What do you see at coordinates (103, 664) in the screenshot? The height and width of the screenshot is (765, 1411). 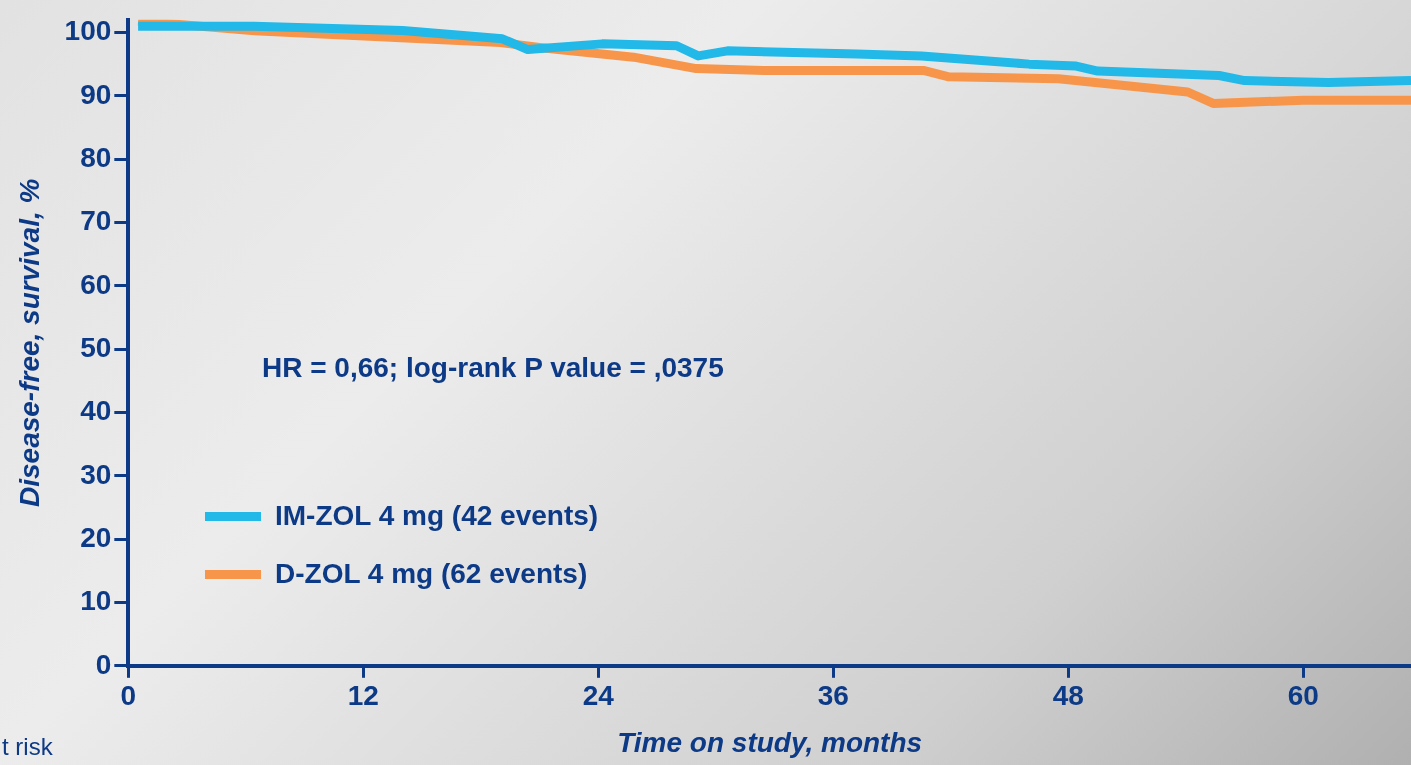 I see `y-tick-label: 0` at bounding box center [103, 664].